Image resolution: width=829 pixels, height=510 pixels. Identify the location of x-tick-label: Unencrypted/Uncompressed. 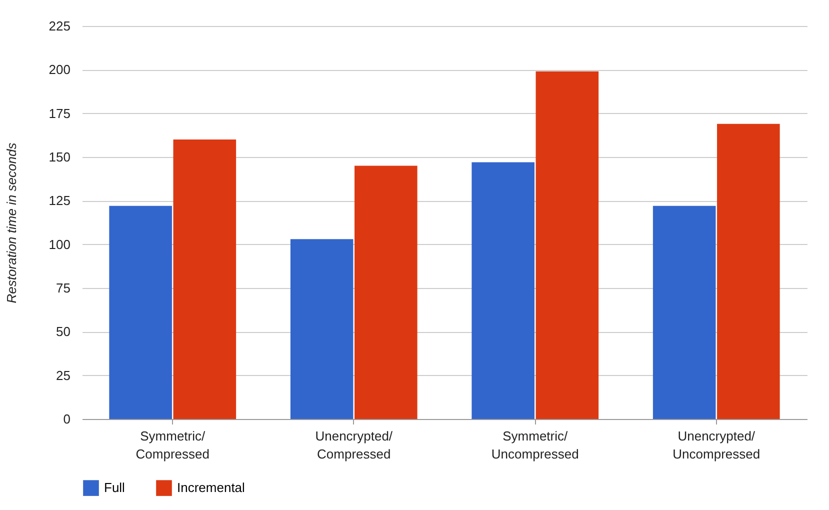
(716, 445).